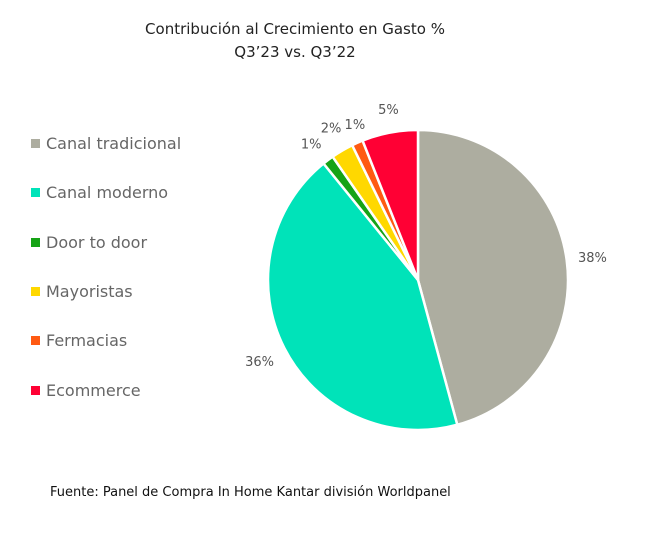 This screenshot has width=662, height=544. What do you see at coordinates (362, 296) in the screenshot?
I see `pie-slice-canal-moderno` at bounding box center [362, 296].